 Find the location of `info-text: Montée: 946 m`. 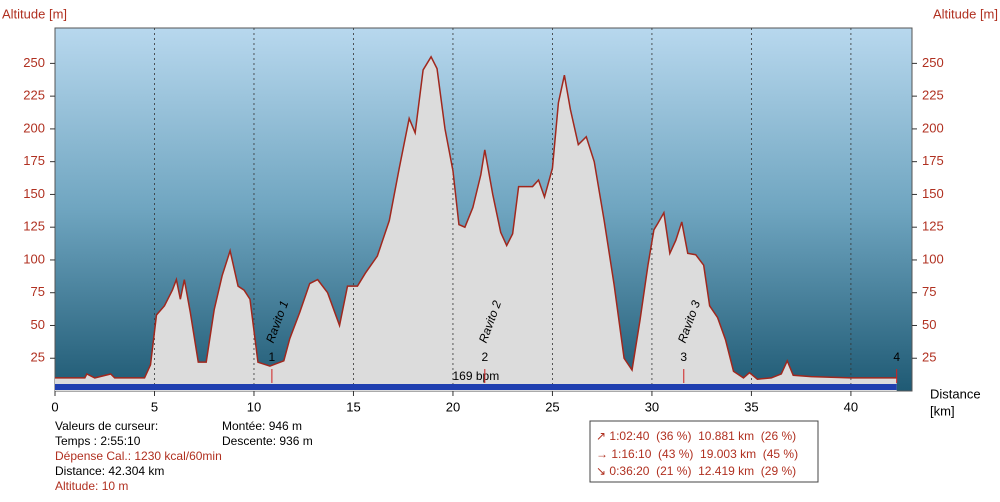

info-text: Montée: 946 m is located at coordinates (262, 426).